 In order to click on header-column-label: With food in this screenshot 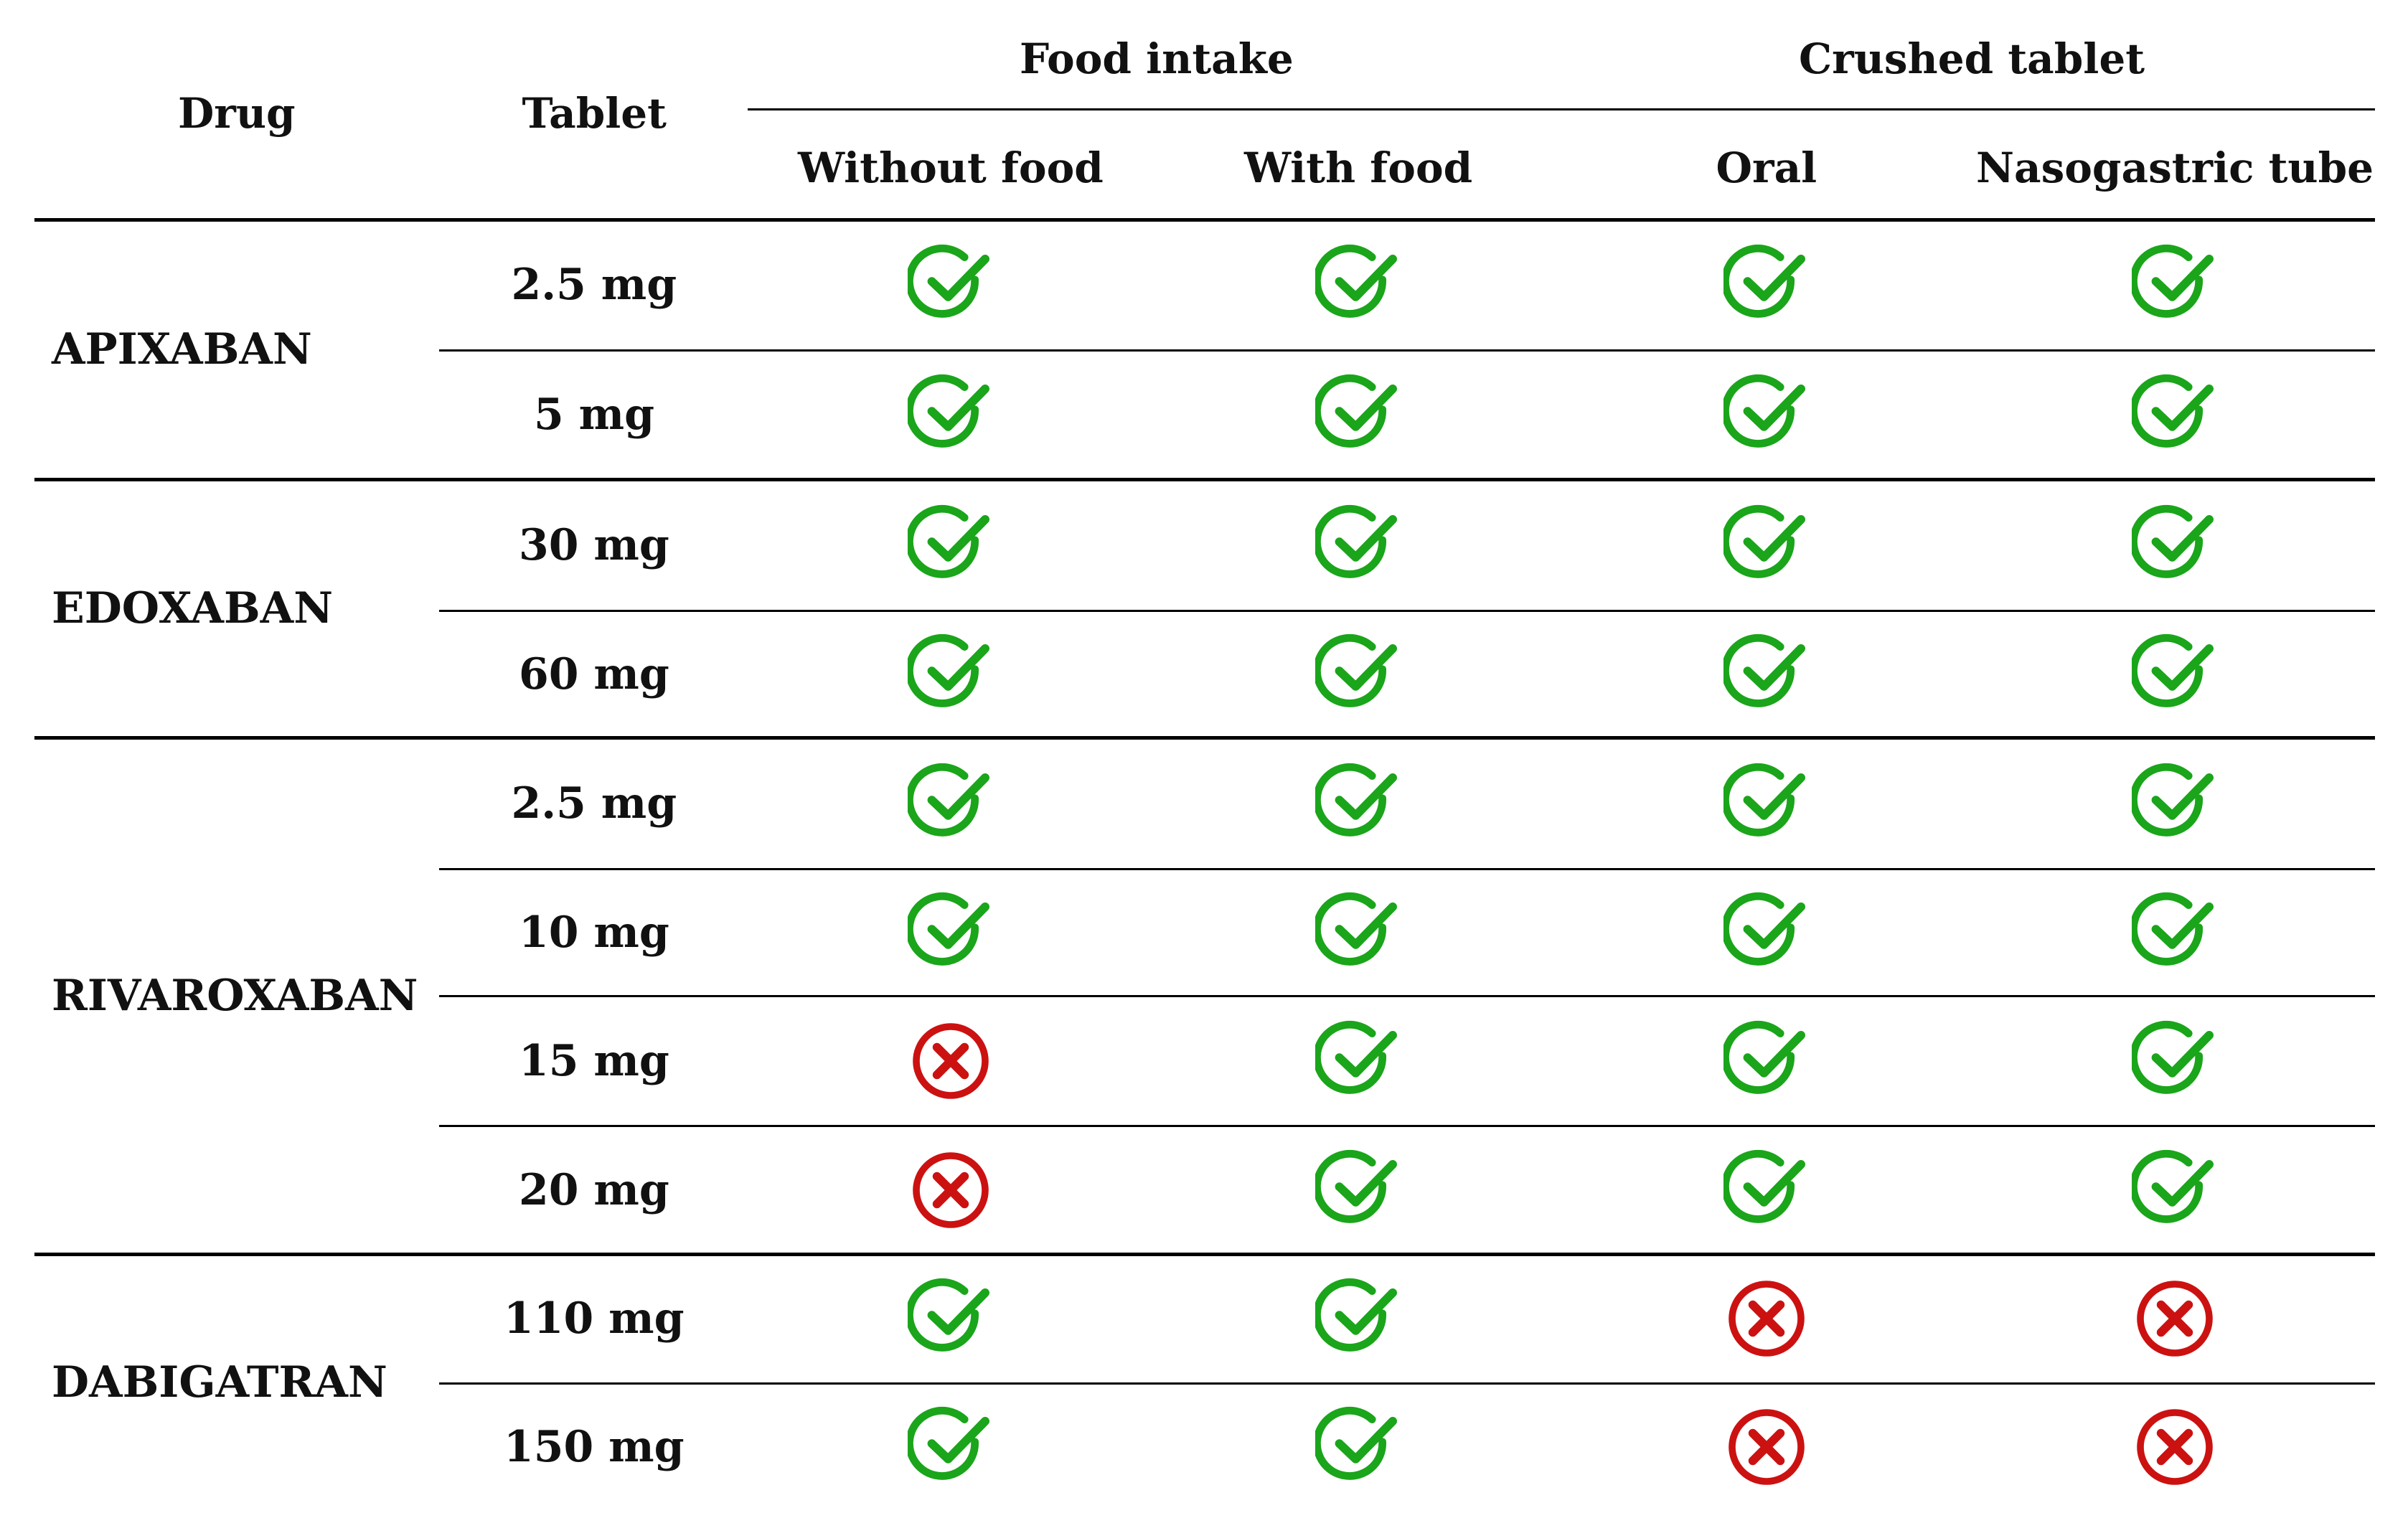, I will do `click(1358, 167)`.